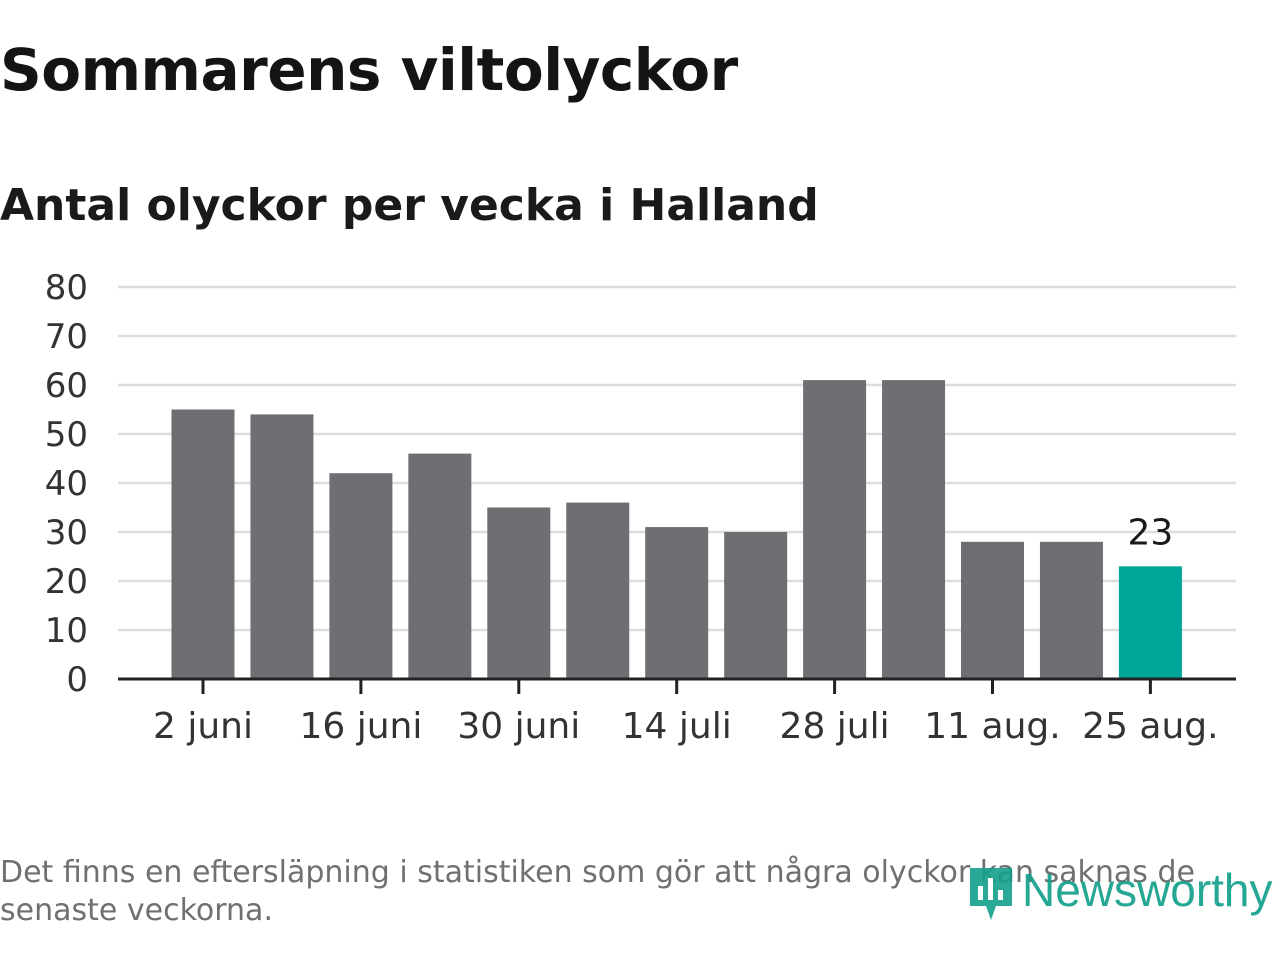  Describe the element at coordinates (756, 605) in the screenshot. I see `bar-21-juli` at that location.